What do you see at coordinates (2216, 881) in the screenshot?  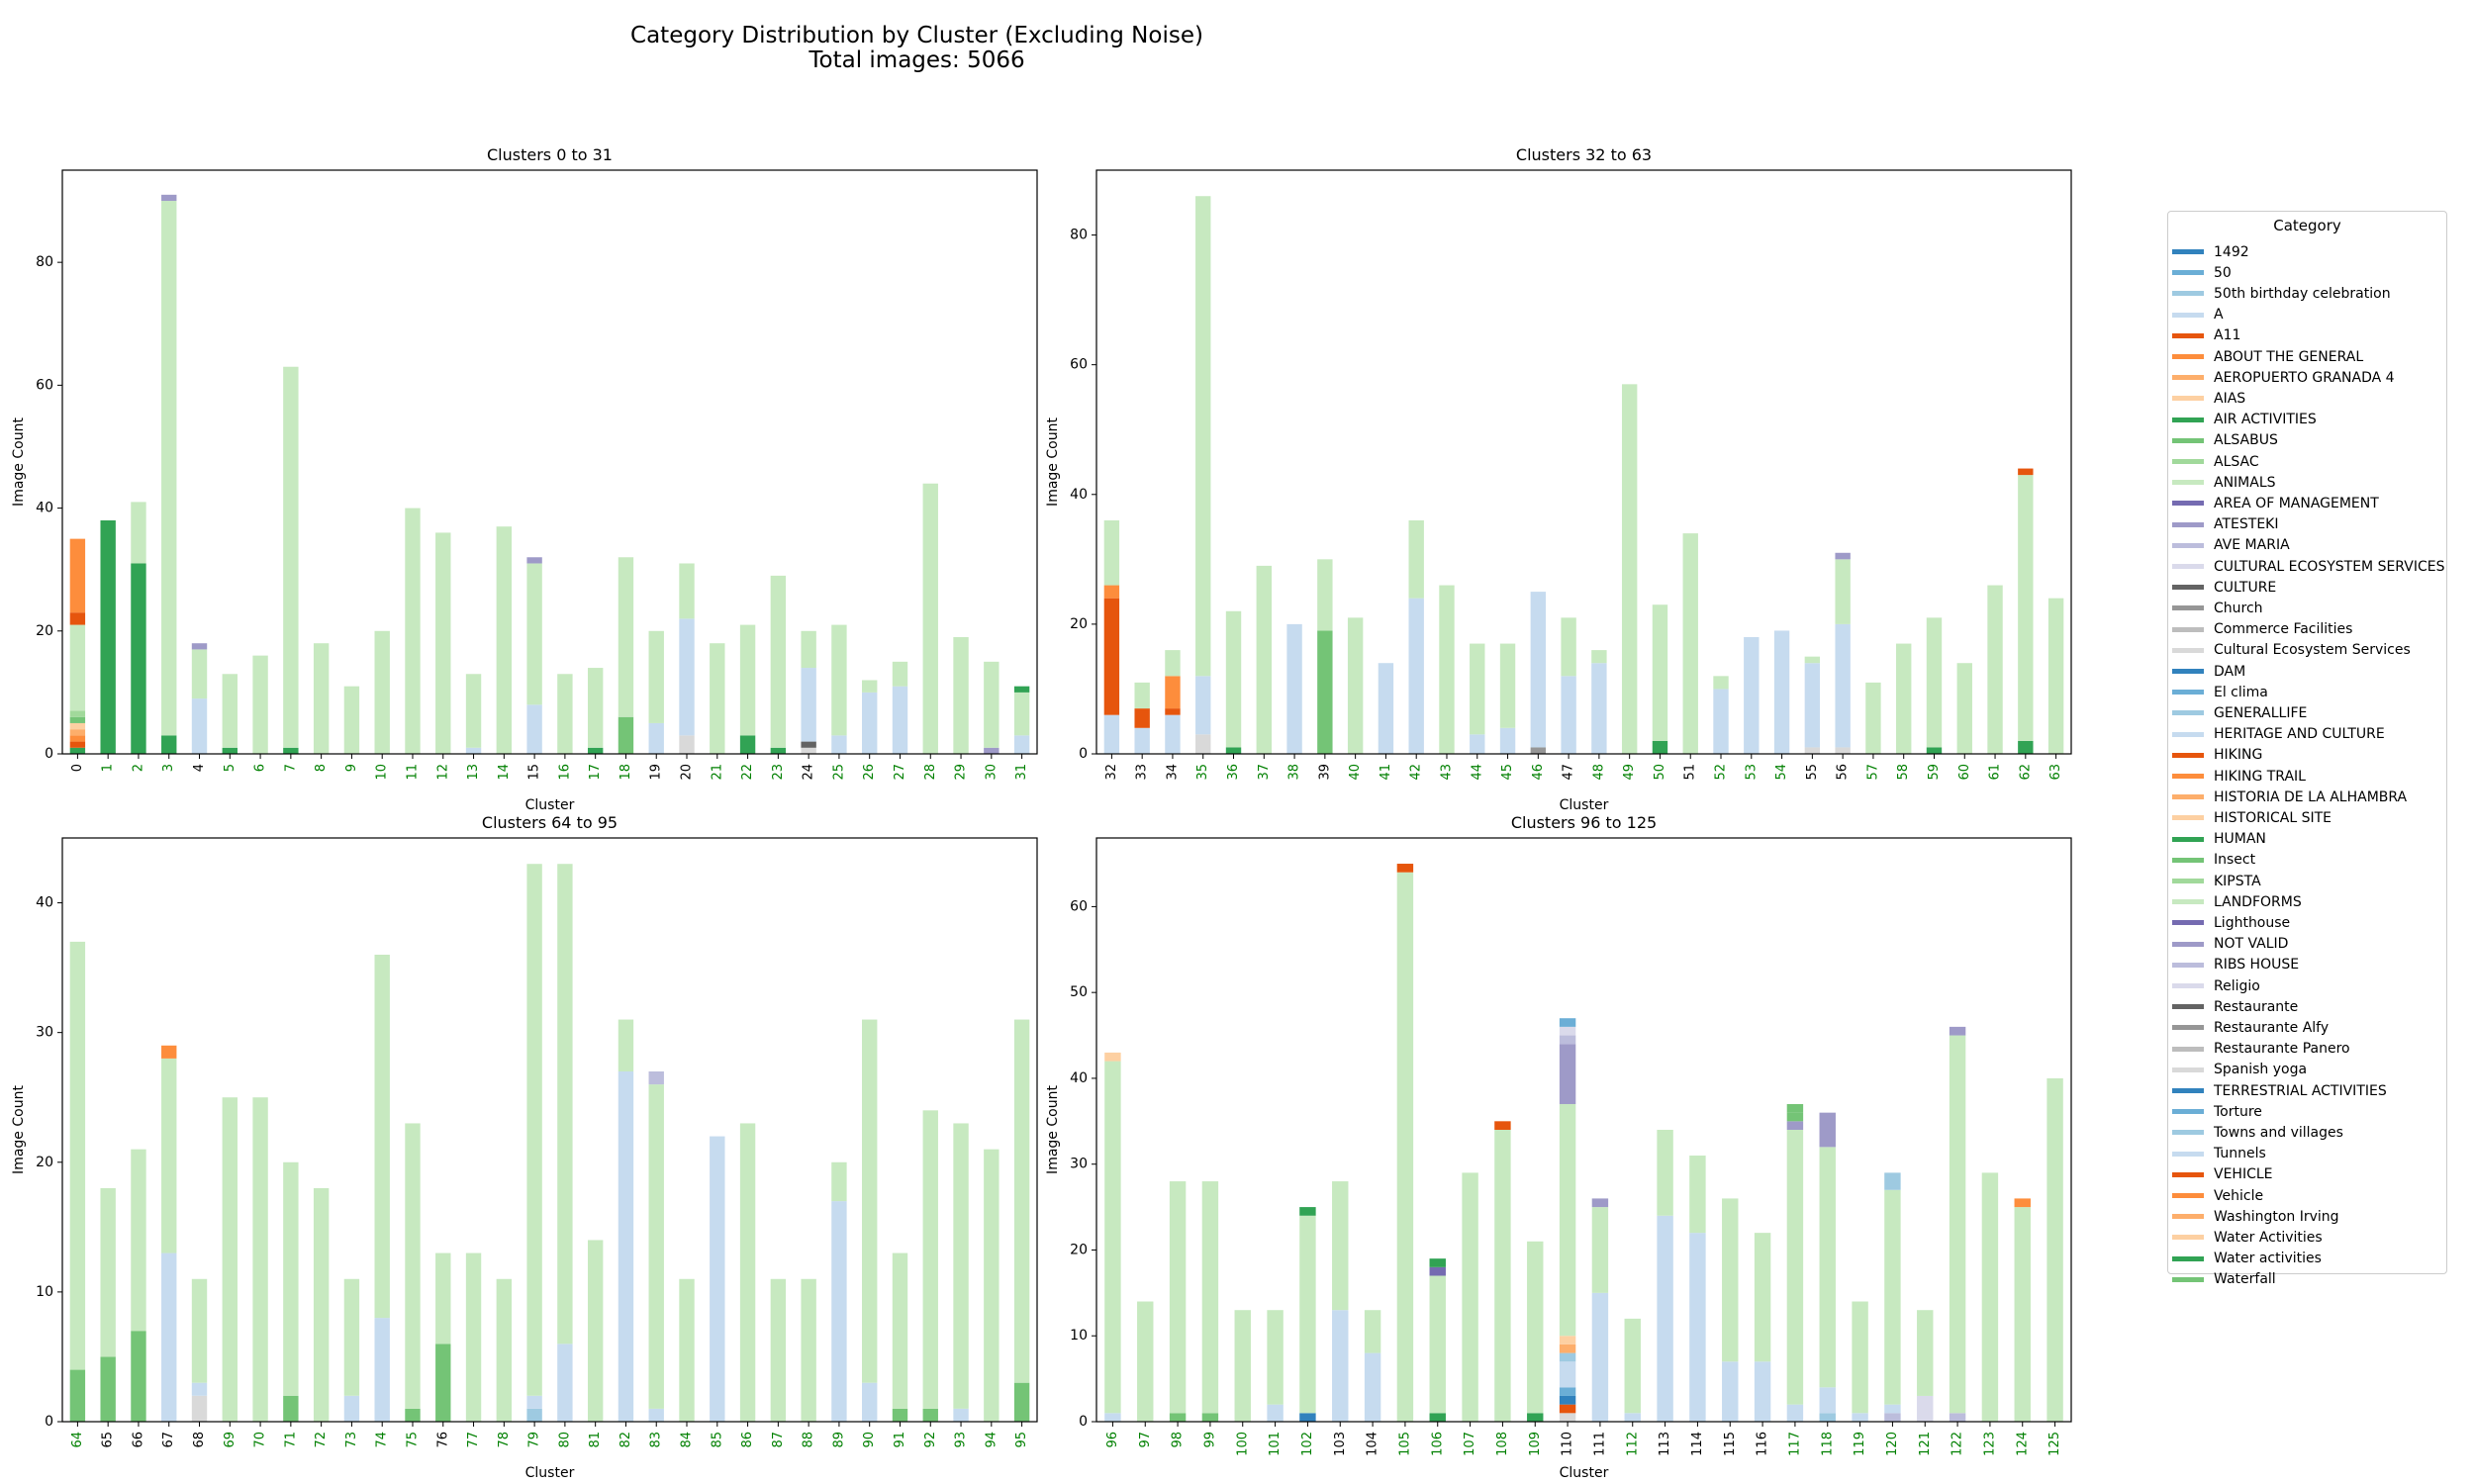 I see `legend-entry: KIPSTA` at bounding box center [2216, 881].